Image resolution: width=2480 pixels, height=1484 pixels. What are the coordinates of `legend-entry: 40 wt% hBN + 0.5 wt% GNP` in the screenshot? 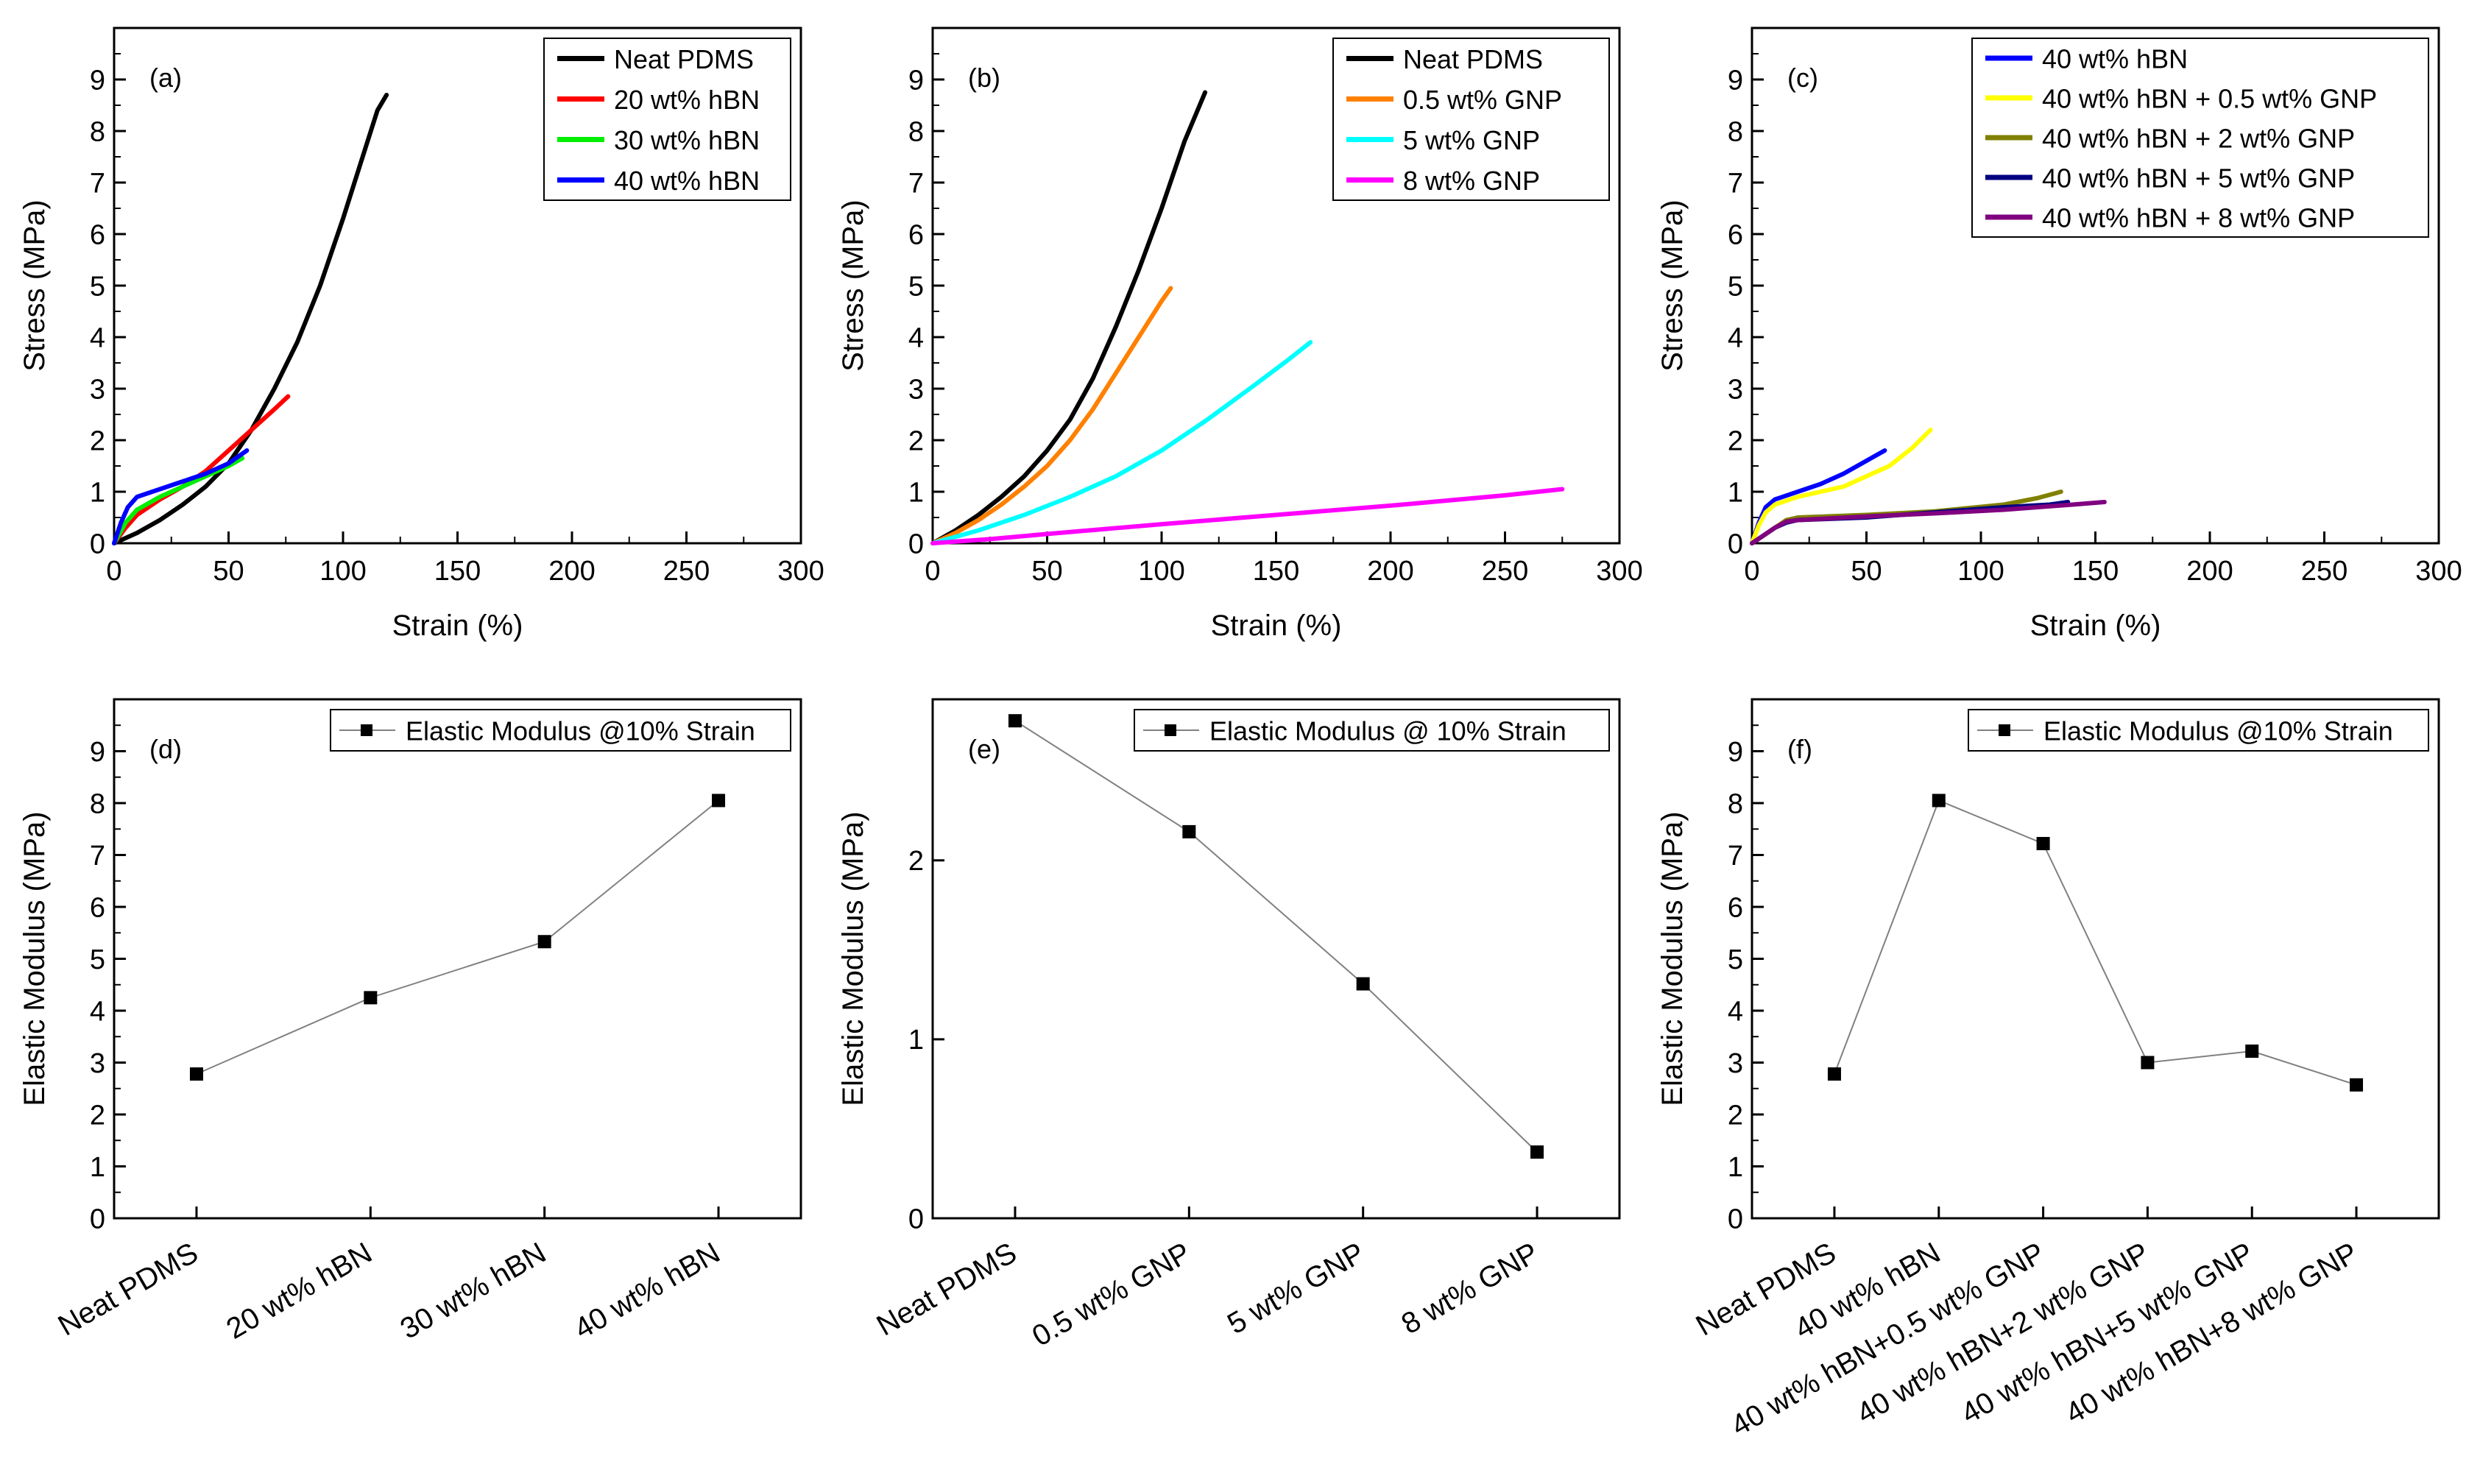 It's located at (2209, 98).